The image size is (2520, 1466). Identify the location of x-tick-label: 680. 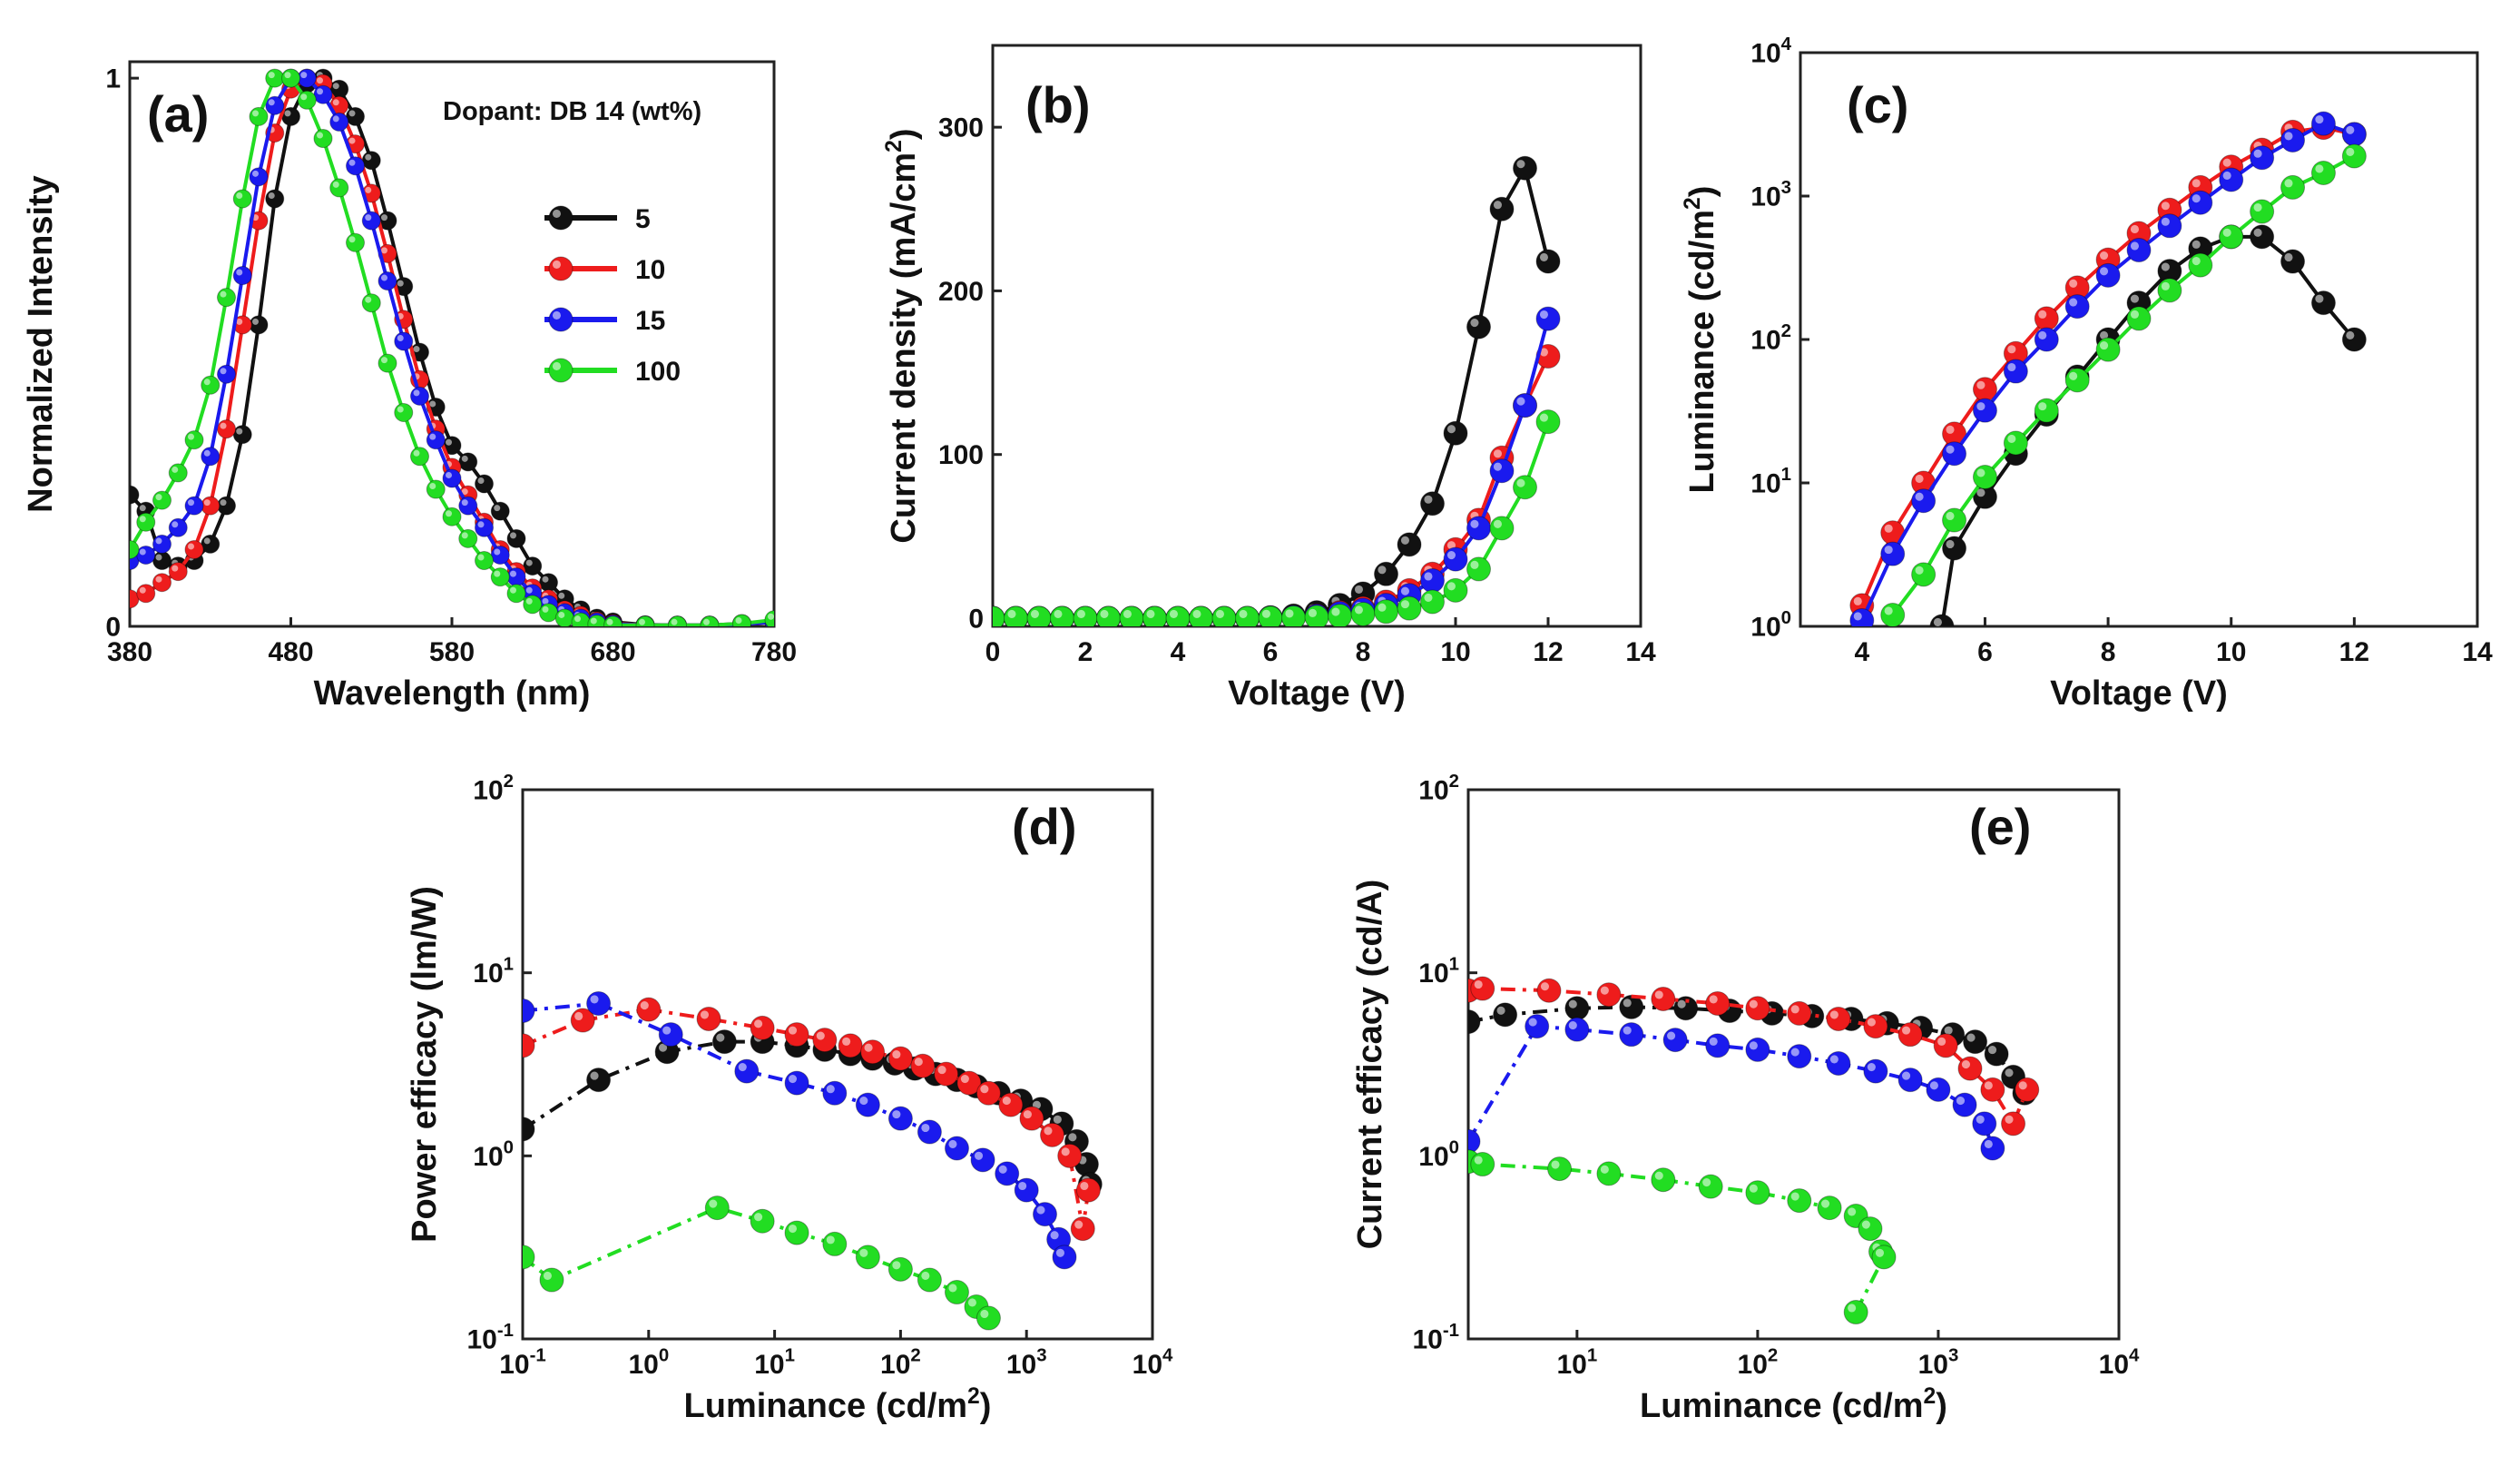
(613, 652).